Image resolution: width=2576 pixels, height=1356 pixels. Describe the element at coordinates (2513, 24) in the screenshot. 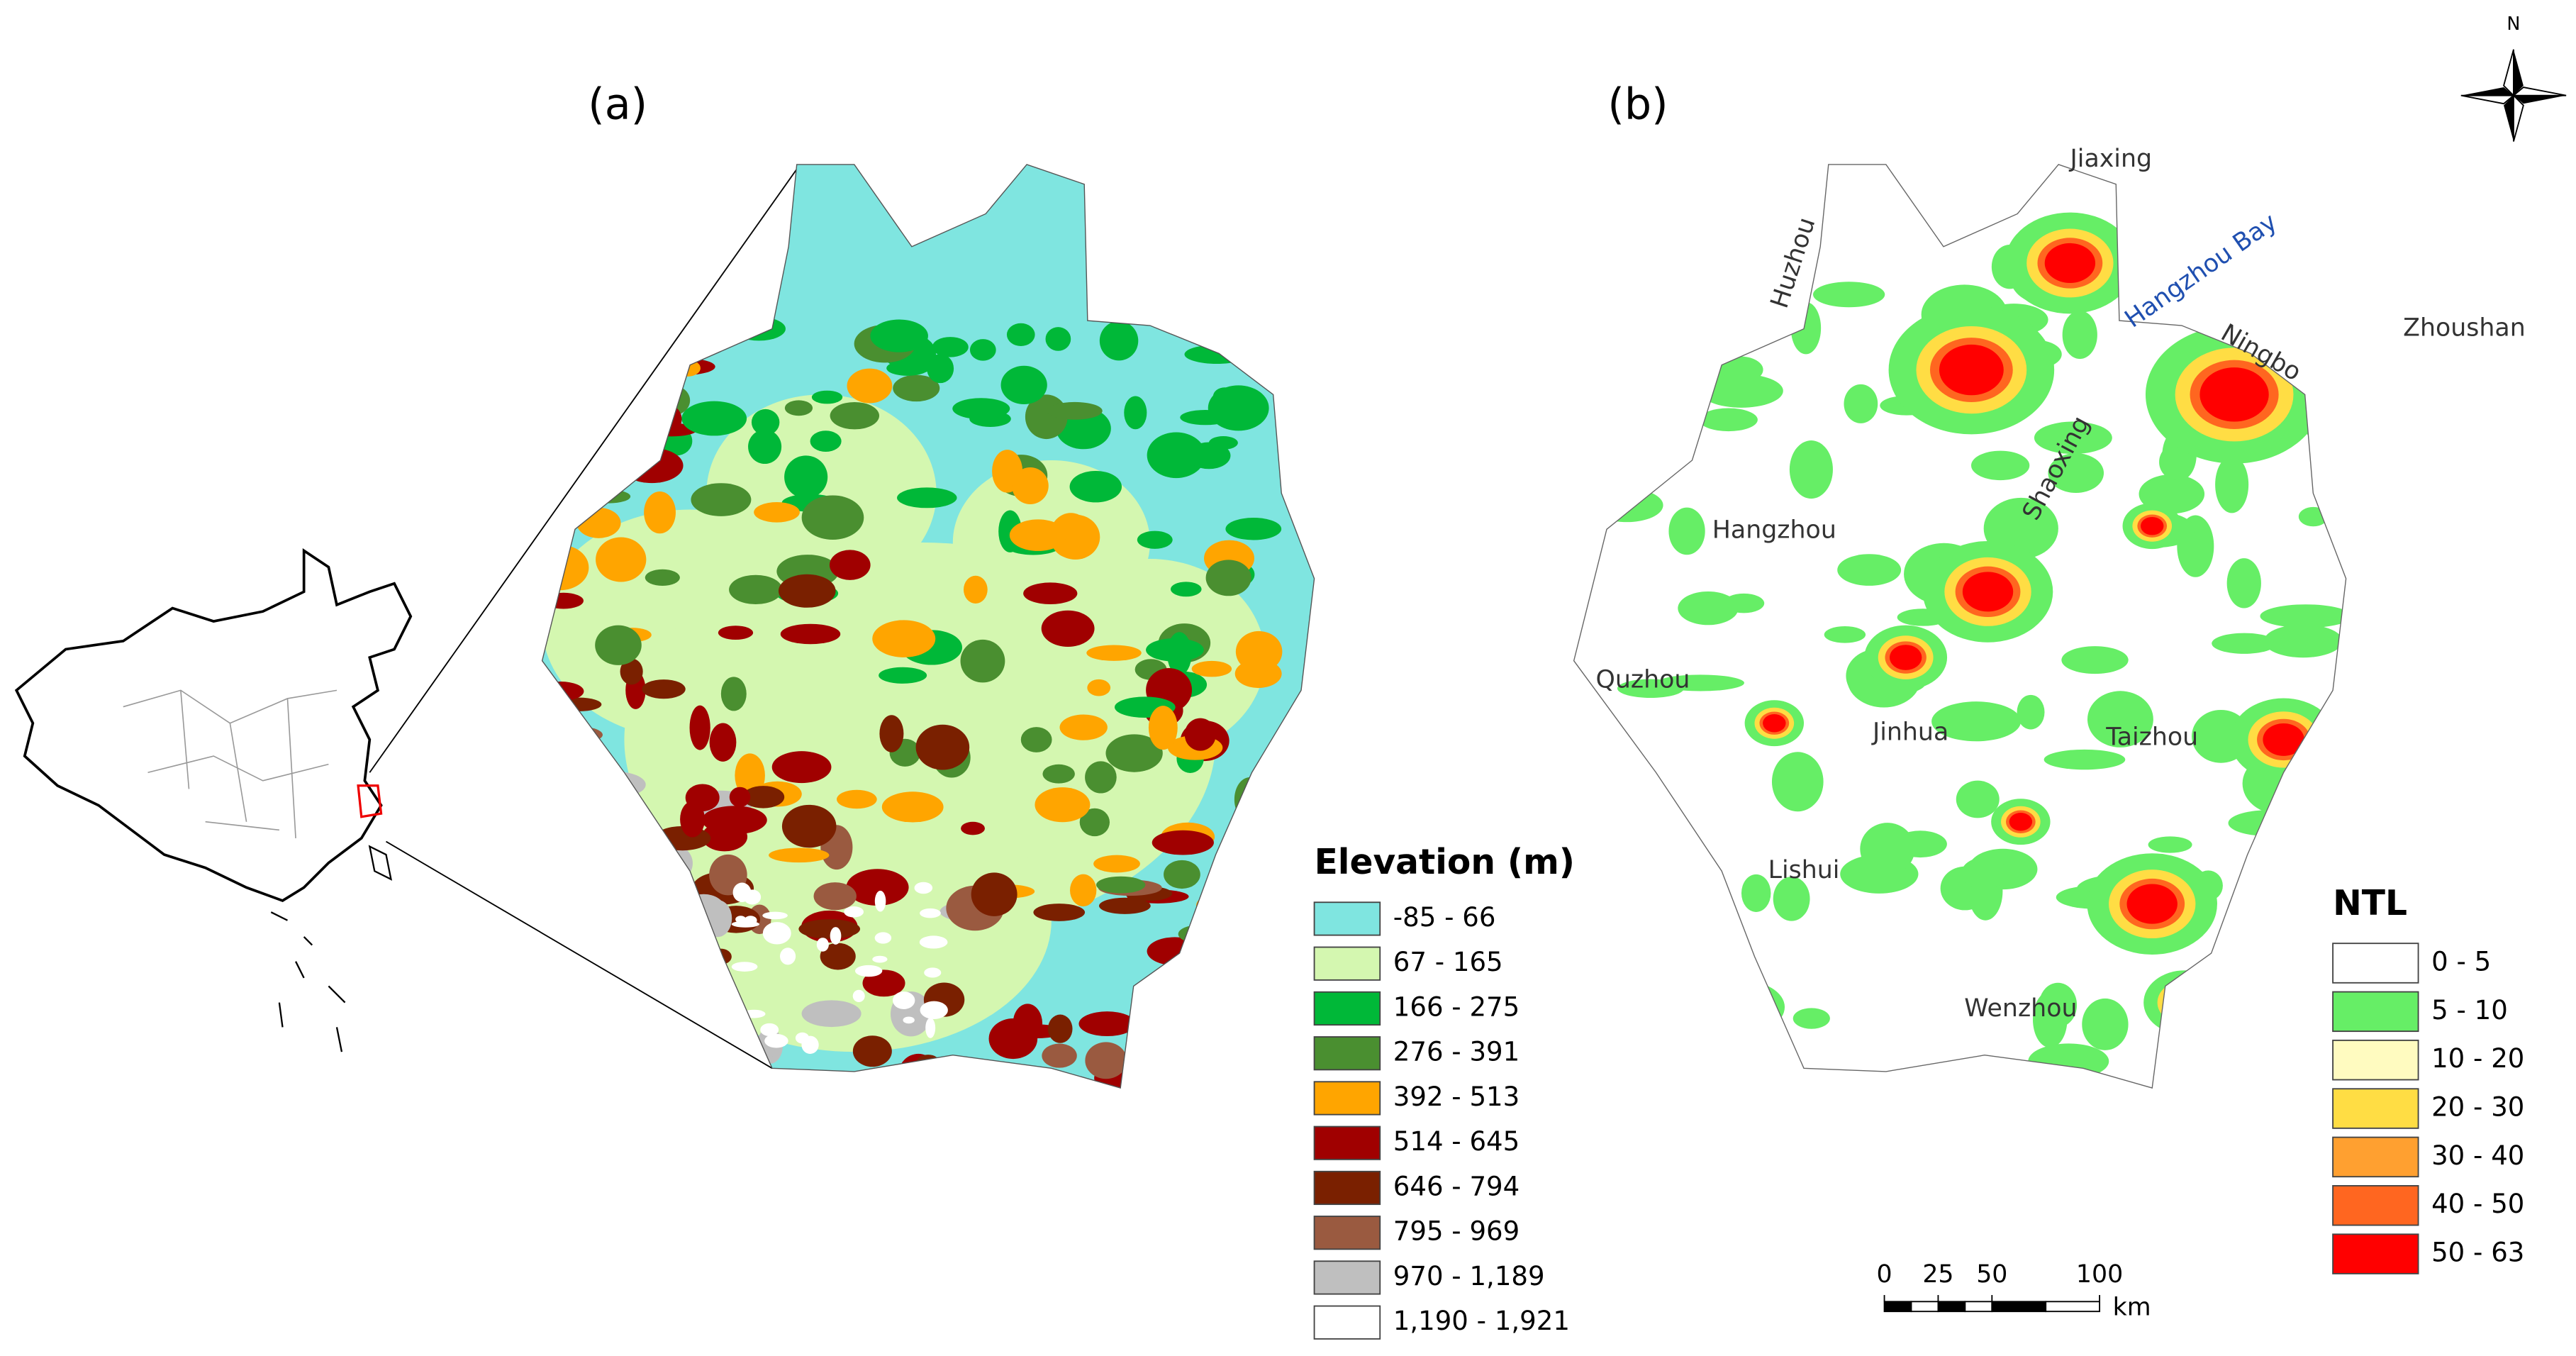

I see `north-label: N` at that location.